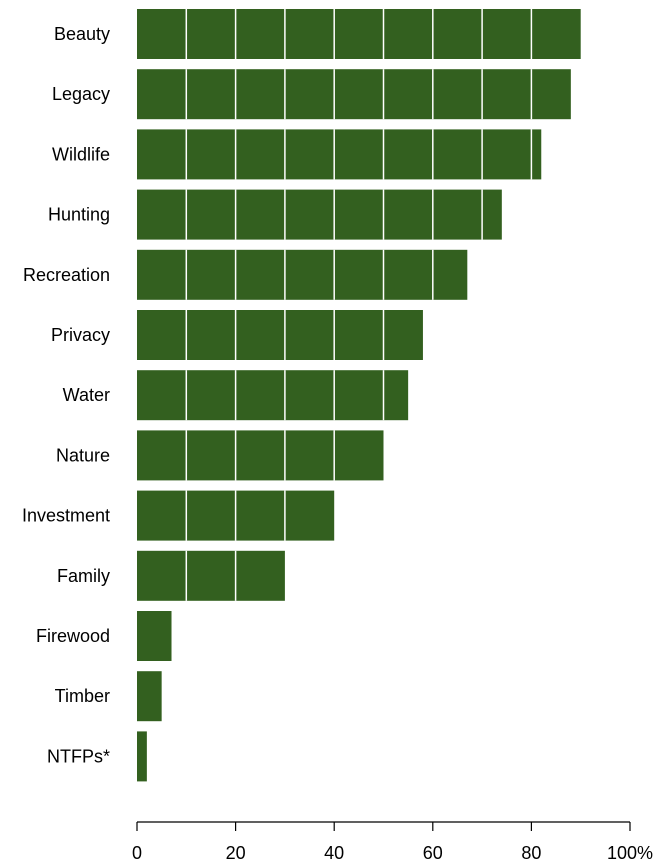  What do you see at coordinates (319, 214) in the screenshot?
I see `bar-hunting` at bounding box center [319, 214].